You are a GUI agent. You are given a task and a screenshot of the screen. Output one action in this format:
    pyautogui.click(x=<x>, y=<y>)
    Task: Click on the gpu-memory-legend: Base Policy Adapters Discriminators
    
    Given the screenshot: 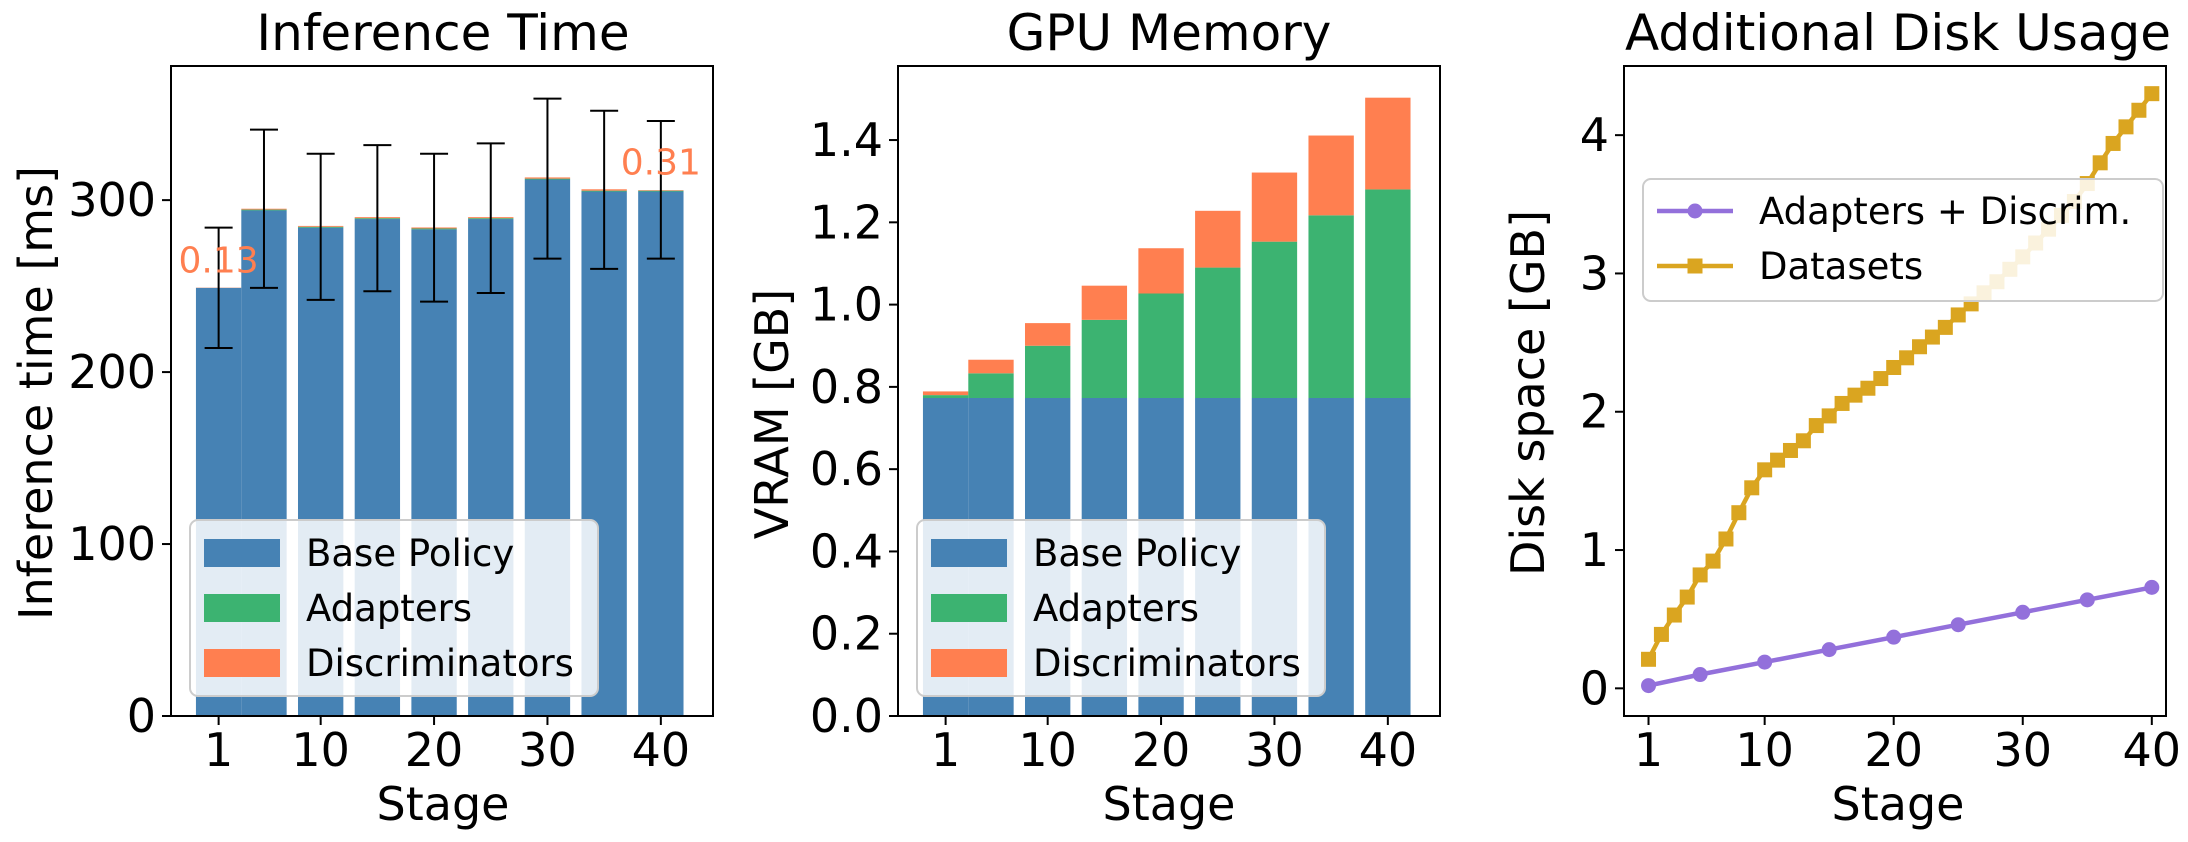 What is the action you would take?
    pyautogui.click(x=1121, y=608)
    